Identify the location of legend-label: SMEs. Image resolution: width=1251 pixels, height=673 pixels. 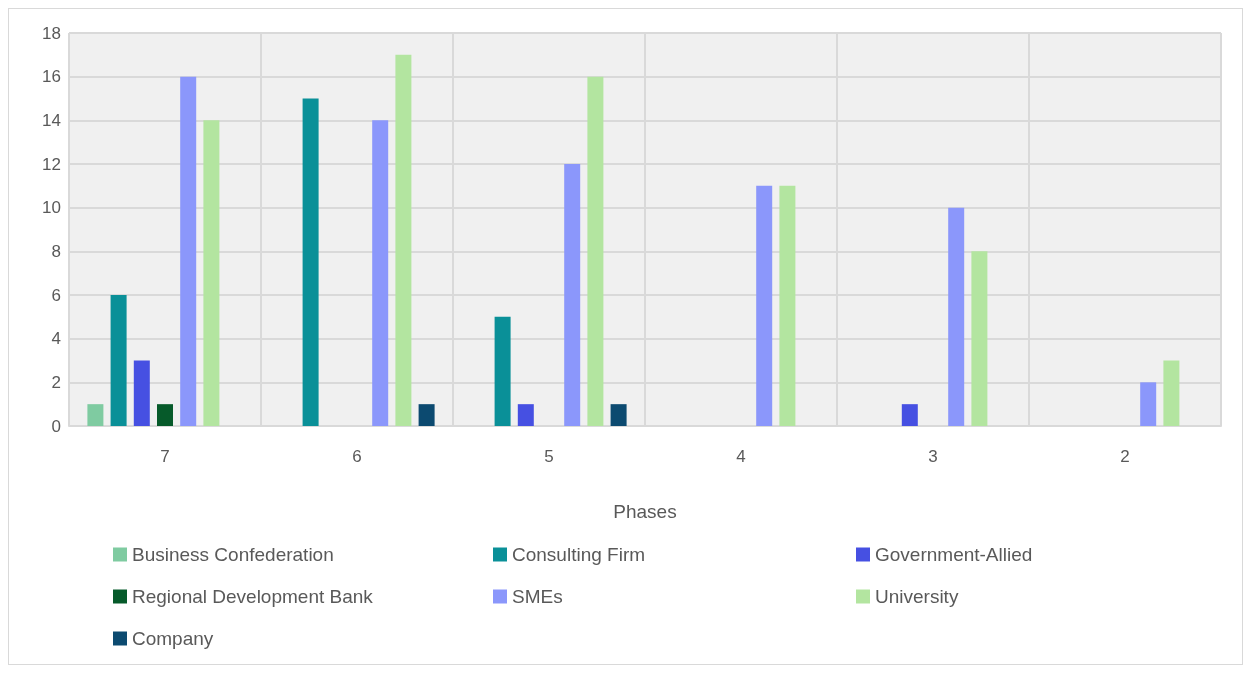
(537, 596).